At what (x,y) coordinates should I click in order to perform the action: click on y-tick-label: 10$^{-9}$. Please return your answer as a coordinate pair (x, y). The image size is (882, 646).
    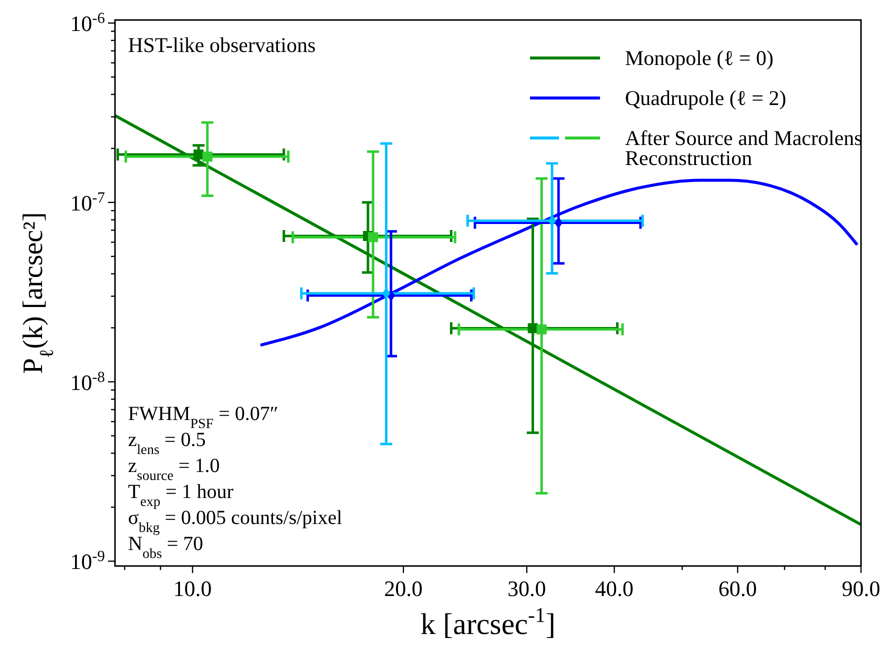
    Looking at the image, I should click on (88, 561).